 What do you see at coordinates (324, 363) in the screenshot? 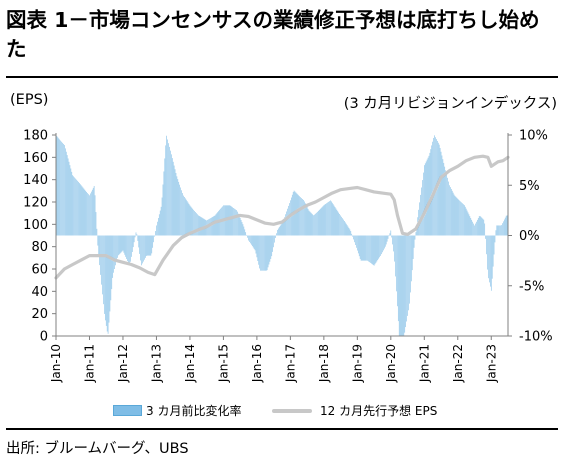
I see `x-tick-label: Jan-18` at bounding box center [324, 363].